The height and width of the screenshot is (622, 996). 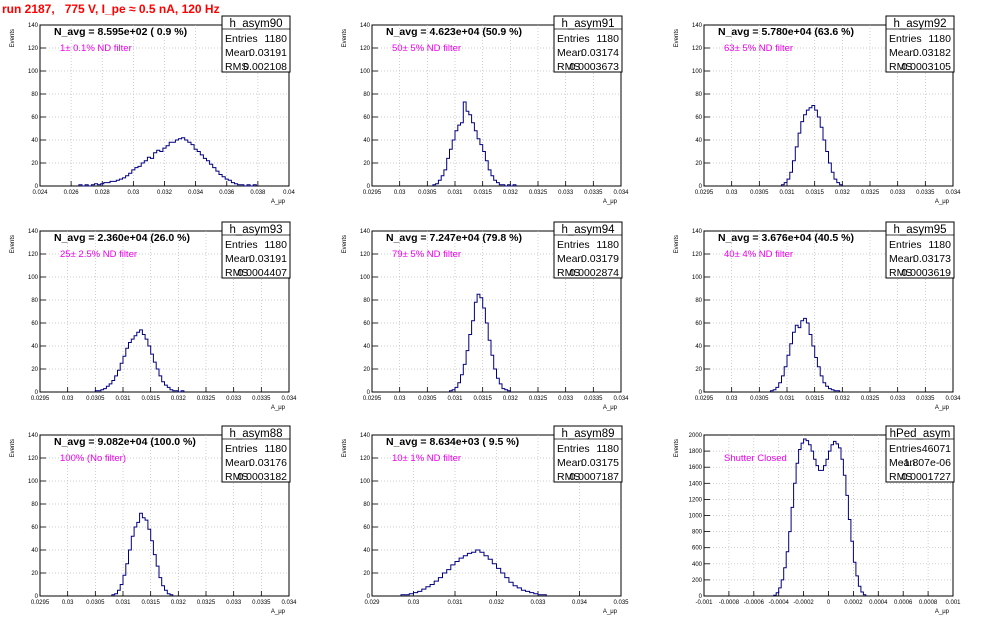 What do you see at coordinates (594, 477) in the screenshot?
I see `stats-value: 0.0007187` at bounding box center [594, 477].